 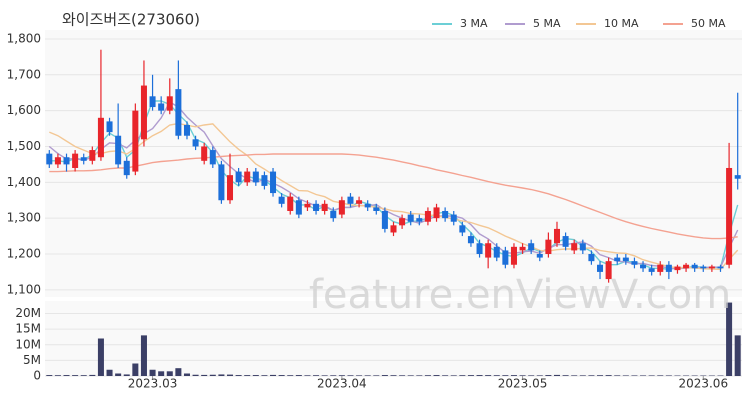 What do you see at coordinates (621, 23) in the screenshot?
I see `legend-label: 10 MA` at bounding box center [621, 23].